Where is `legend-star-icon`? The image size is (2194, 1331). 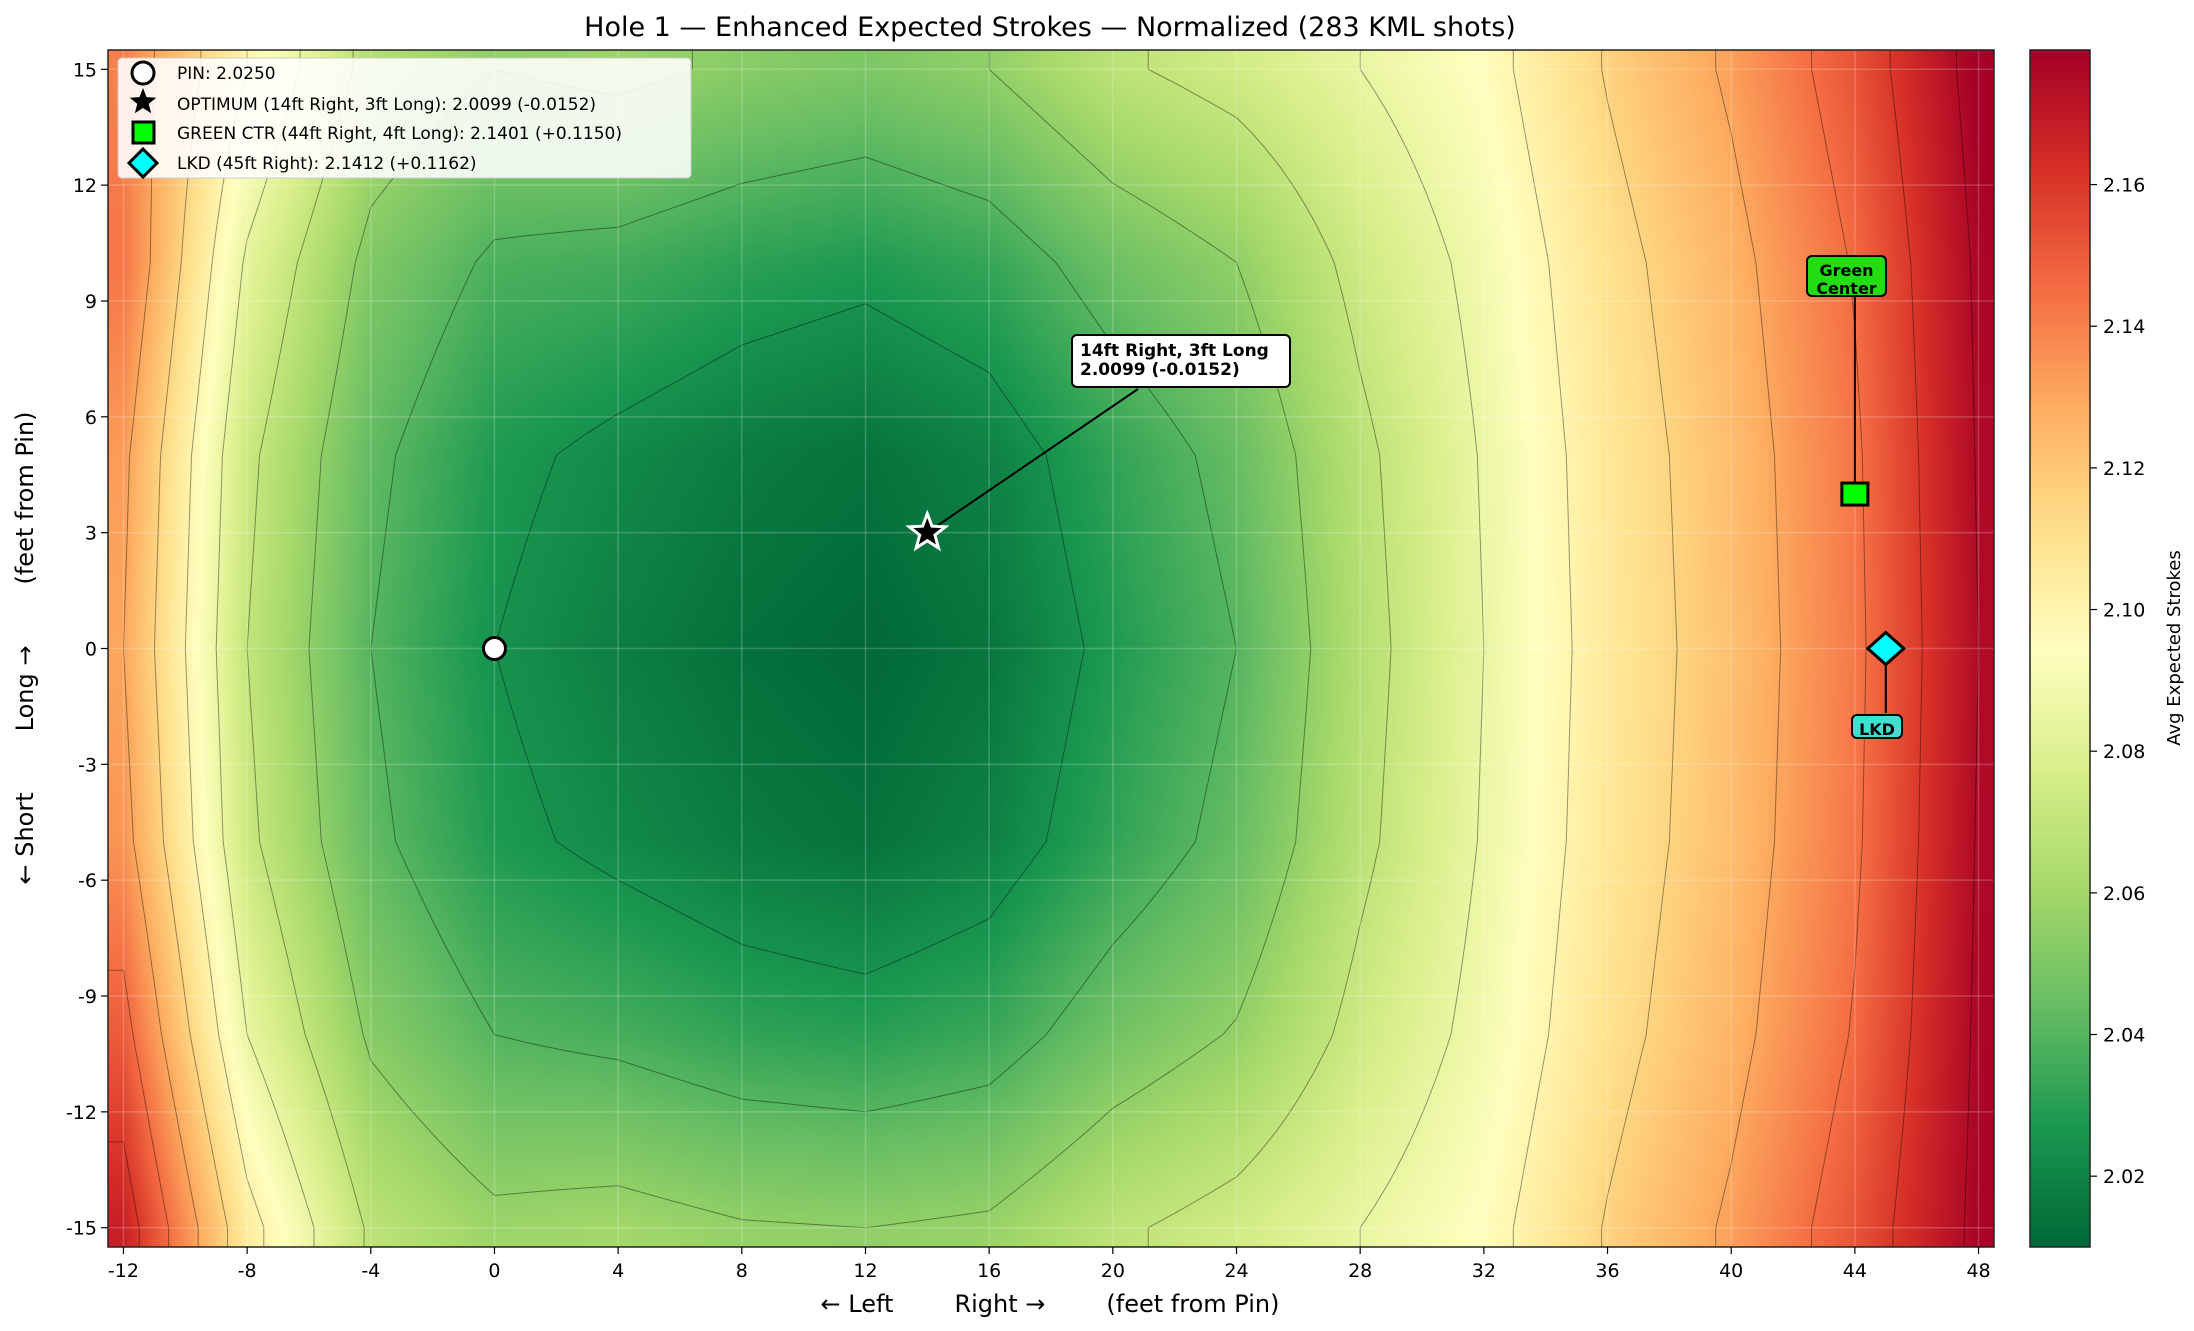
legend-star-icon is located at coordinates (143, 101).